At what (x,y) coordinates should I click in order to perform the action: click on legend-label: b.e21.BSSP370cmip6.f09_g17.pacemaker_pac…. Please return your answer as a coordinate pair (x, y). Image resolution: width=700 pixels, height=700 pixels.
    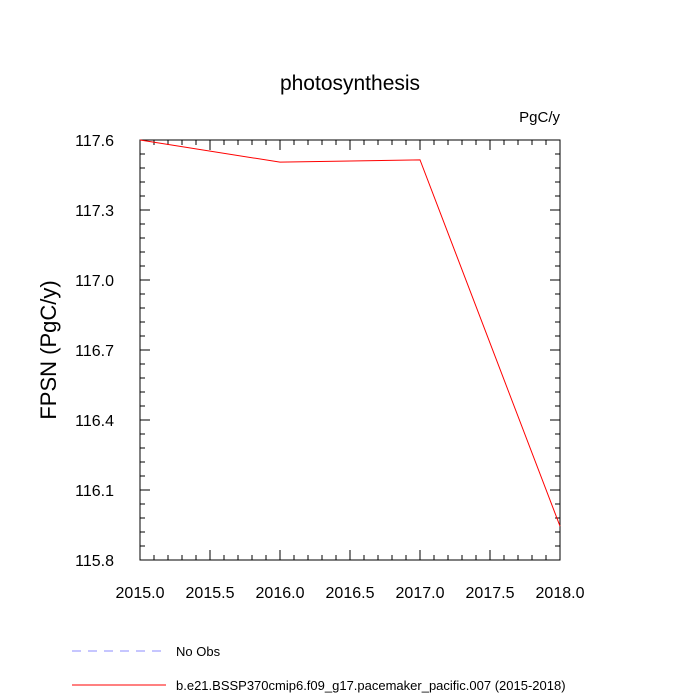
    Looking at the image, I should click on (371, 685).